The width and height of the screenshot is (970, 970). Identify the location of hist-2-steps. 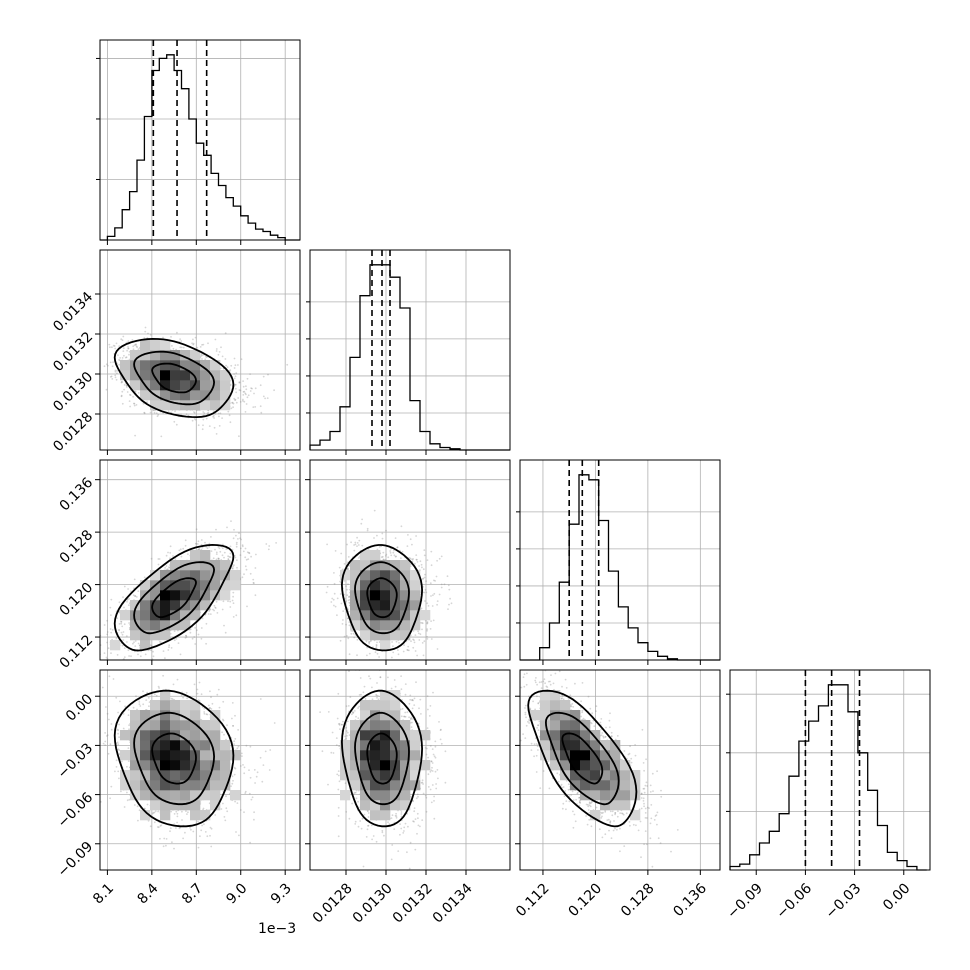
(620, 567).